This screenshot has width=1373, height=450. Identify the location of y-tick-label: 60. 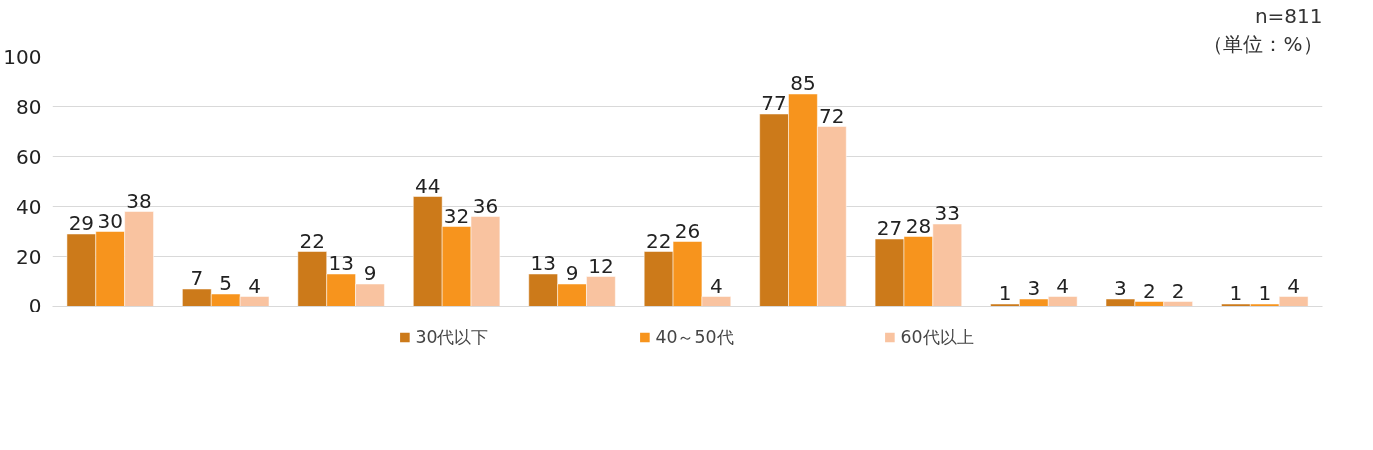
(29, 156).